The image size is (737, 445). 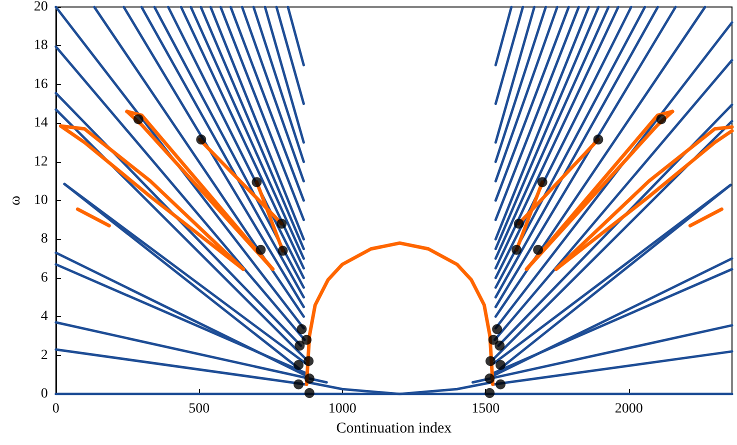 I want to click on y-tick-label: 12, so click(x=41, y=162).